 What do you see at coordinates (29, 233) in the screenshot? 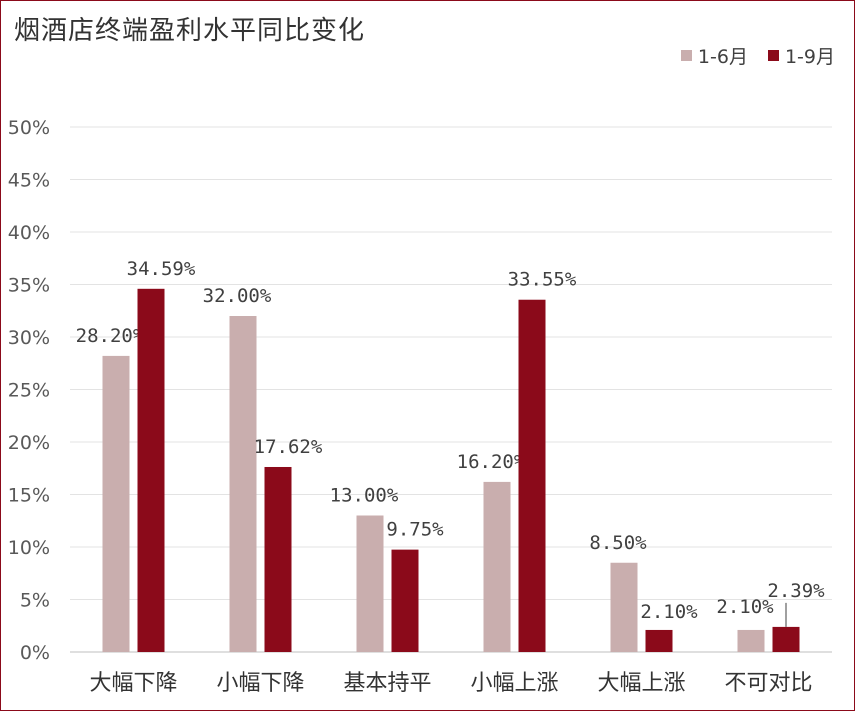
I see `y-tick-label: 40%` at bounding box center [29, 233].